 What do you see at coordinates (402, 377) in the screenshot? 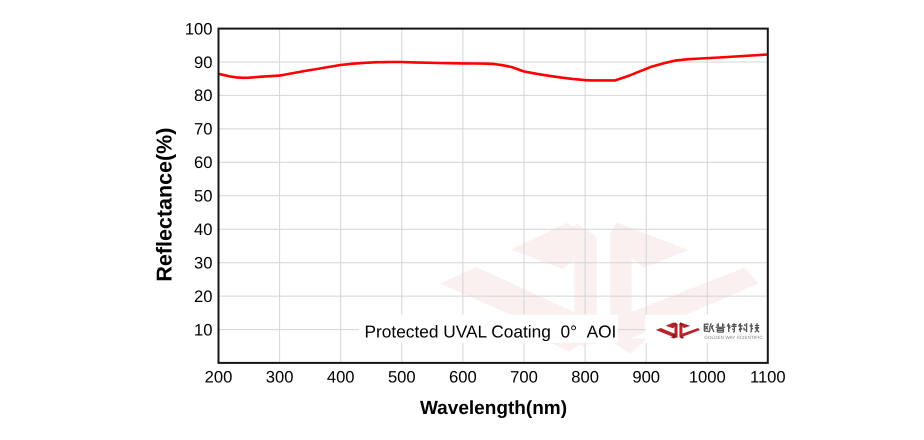
I see `svg-text: 500` at bounding box center [402, 377].